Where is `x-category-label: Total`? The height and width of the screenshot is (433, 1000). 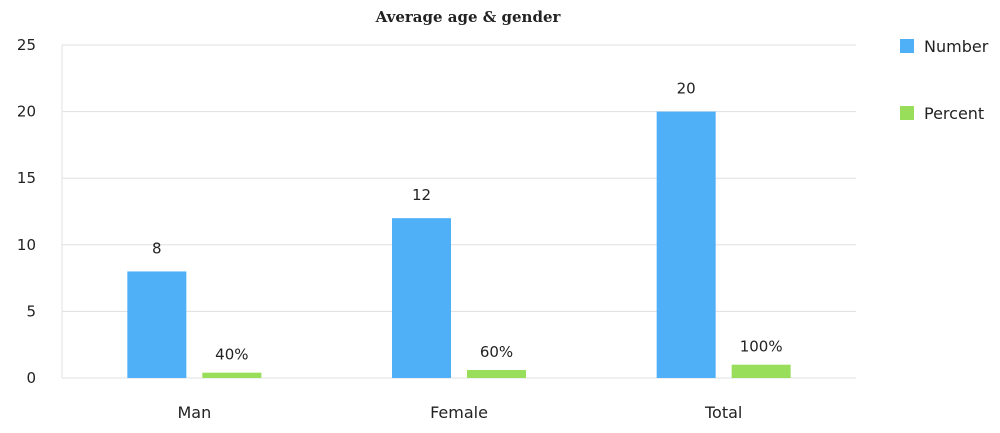 x-category-label: Total is located at coordinates (723, 412).